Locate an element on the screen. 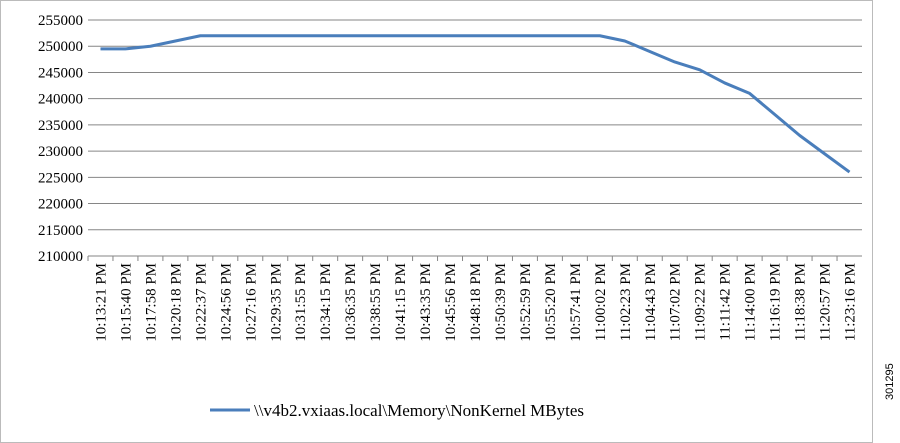 This screenshot has height=443, width=900. x-tick-label: 10:36:35 PM is located at coordinates (351, 302).